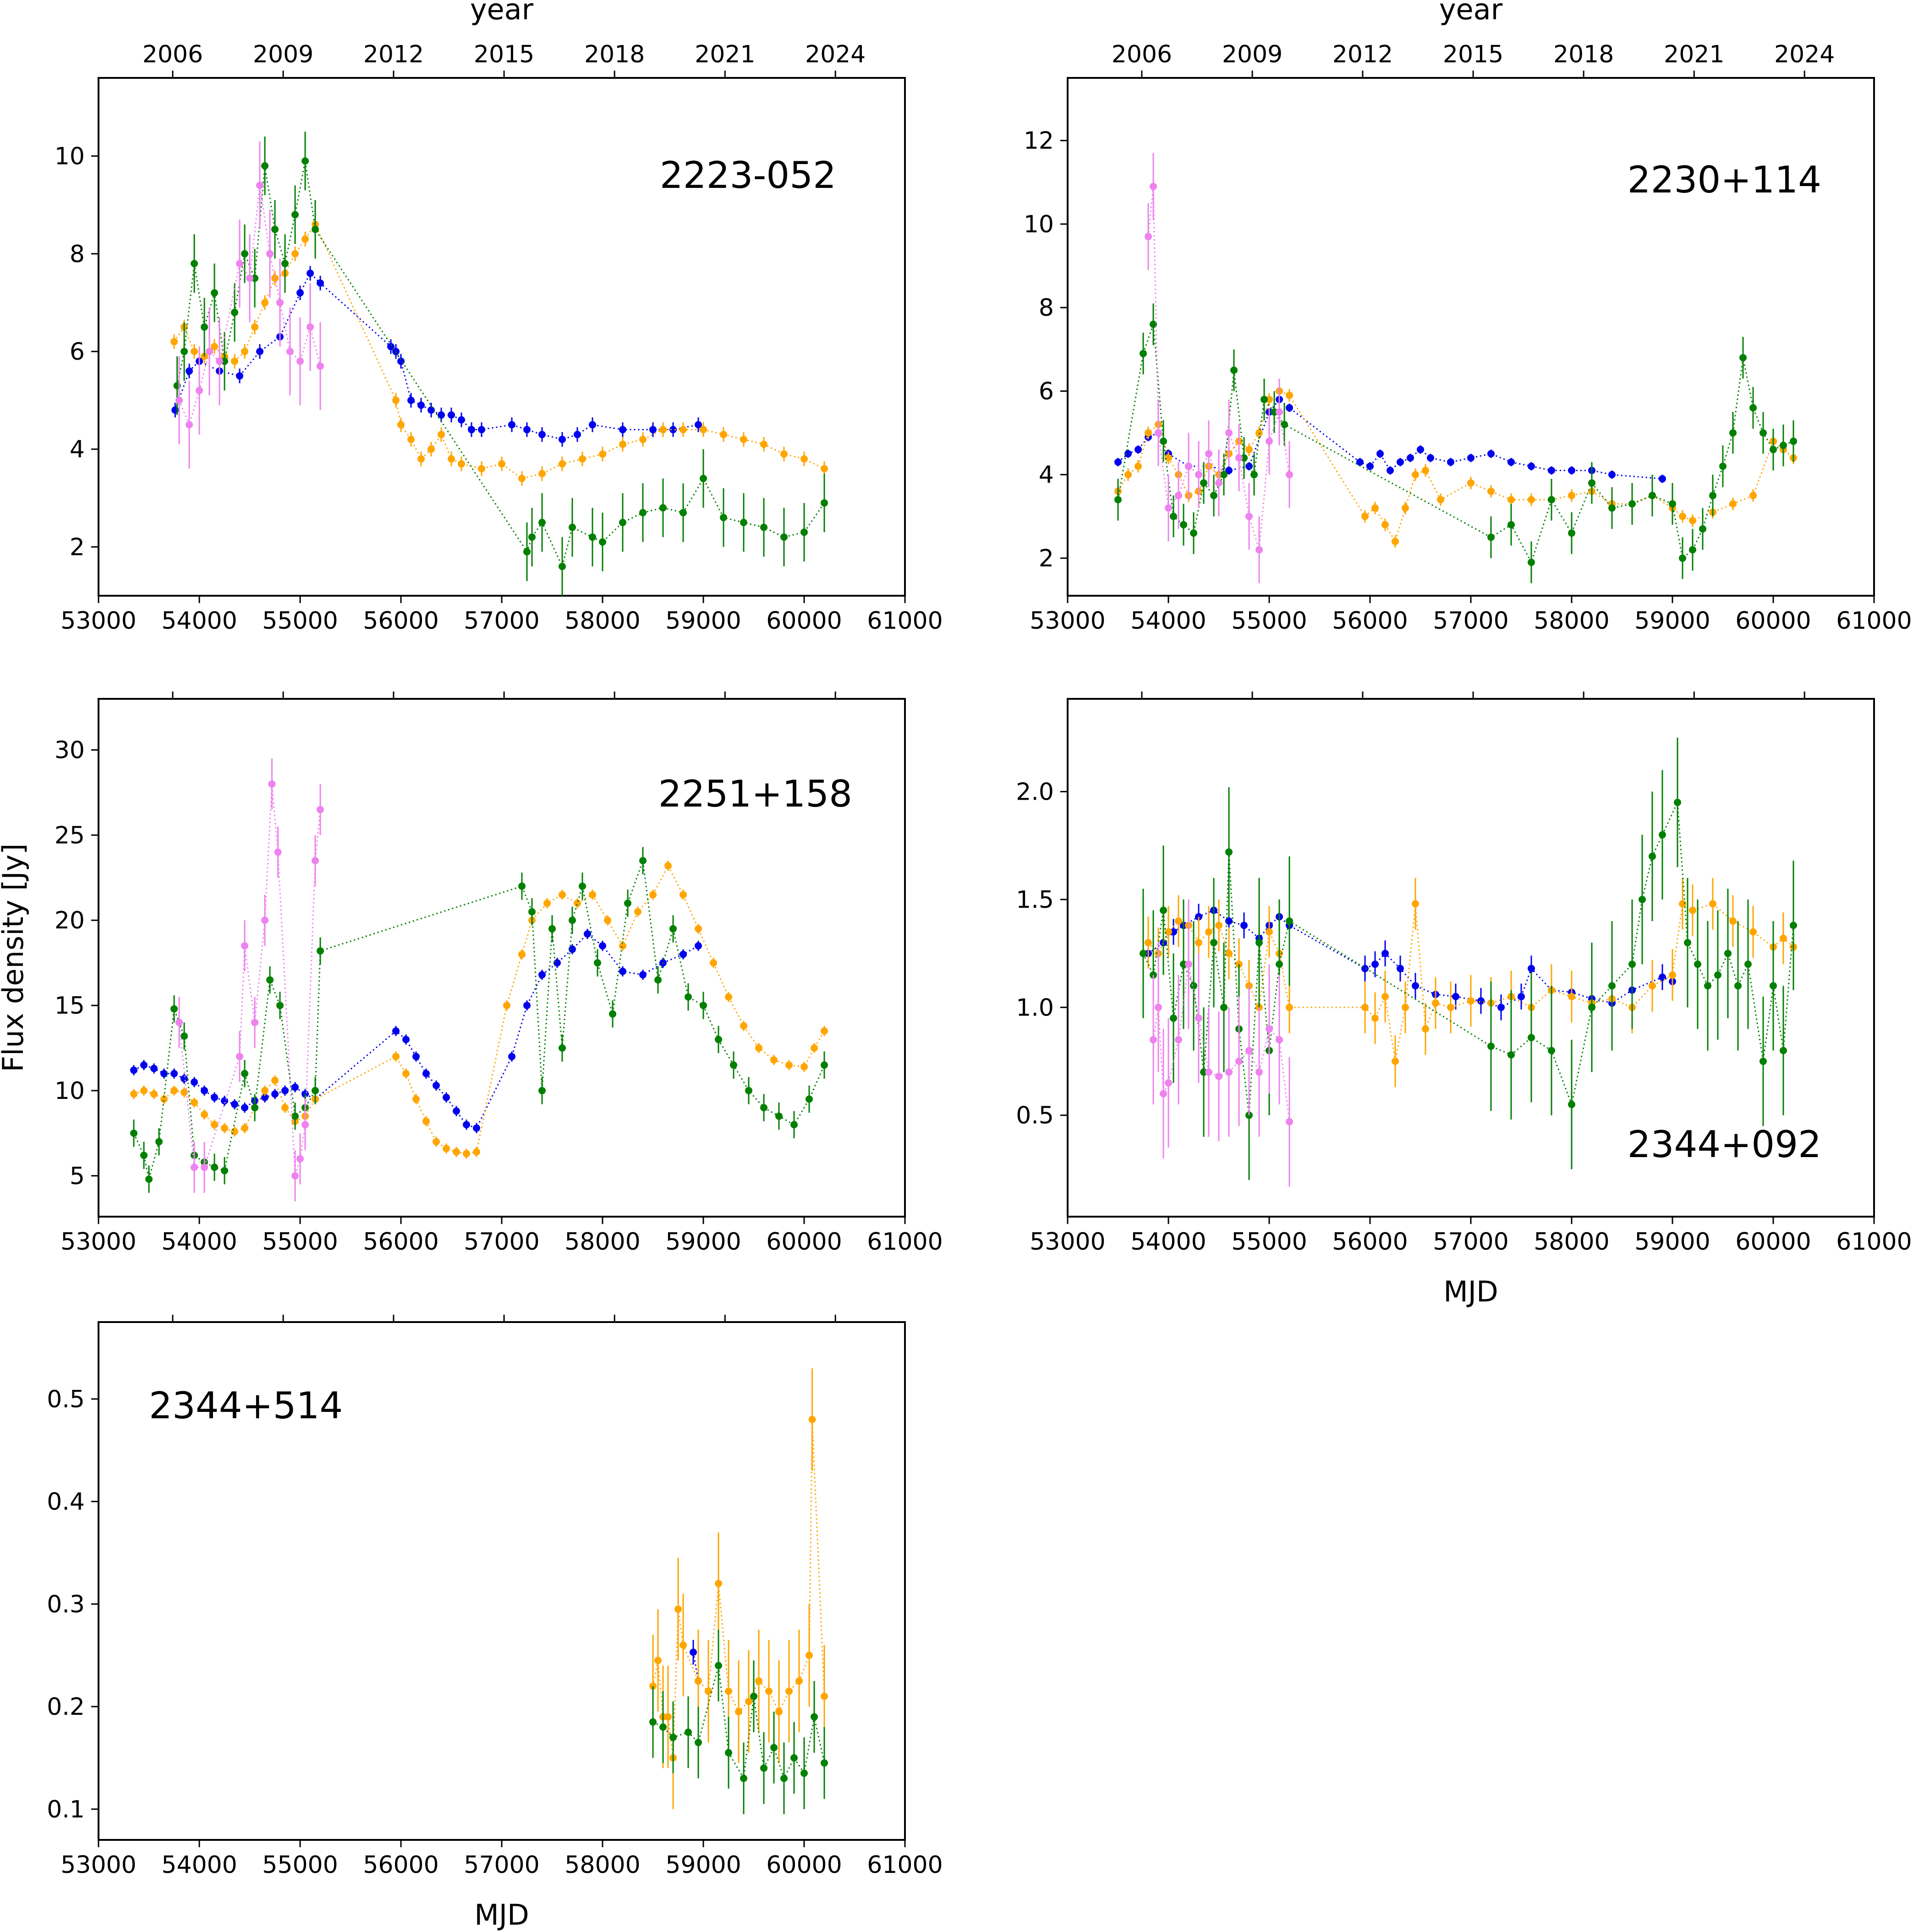 Image resolution: width=1913 pixels, height=1932 pixels. What do you see at coordinates (283, 54) in the screenshot?
I see `top-tick-label: 2009` at bounding box center [283, 54].